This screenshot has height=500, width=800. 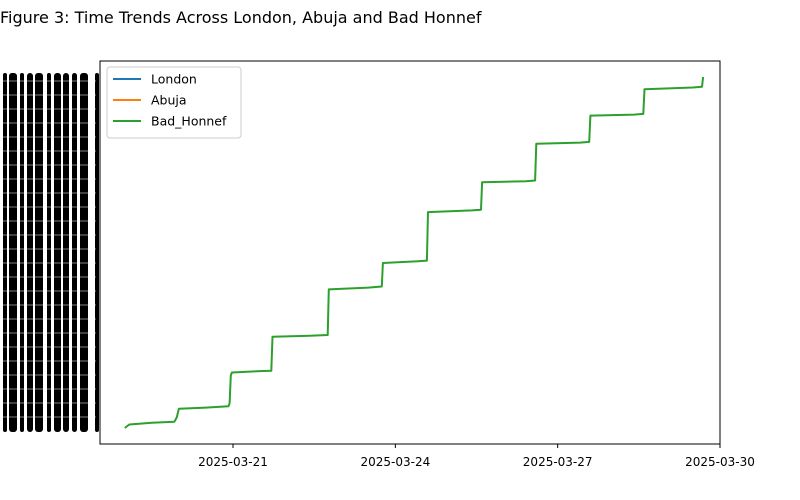 I want to click on x-tick-label: 2025-03-27, so click(x=558, y=462).